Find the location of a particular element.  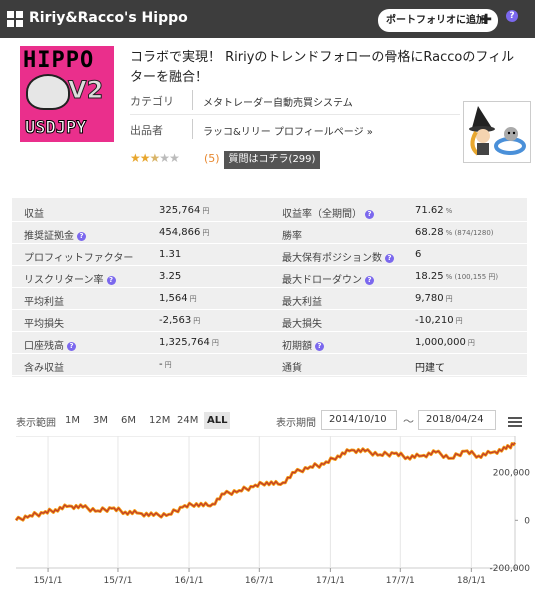

plus-icon: ✚ is located at coordinates (486, 20).